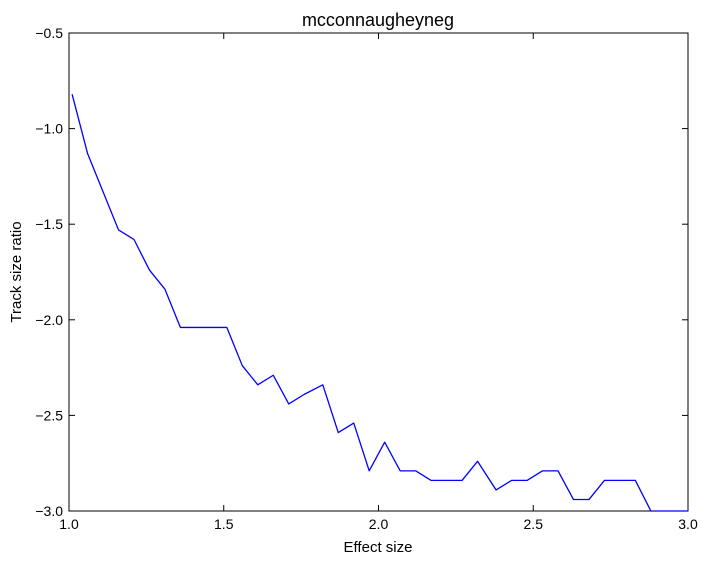 Image resolution: width=709 pixels, height=564 pixels. What do you see at coordinates (379, 524) in the screenshot?
I see `x-tick-label: 2.0` at bounding box center [379, 524].